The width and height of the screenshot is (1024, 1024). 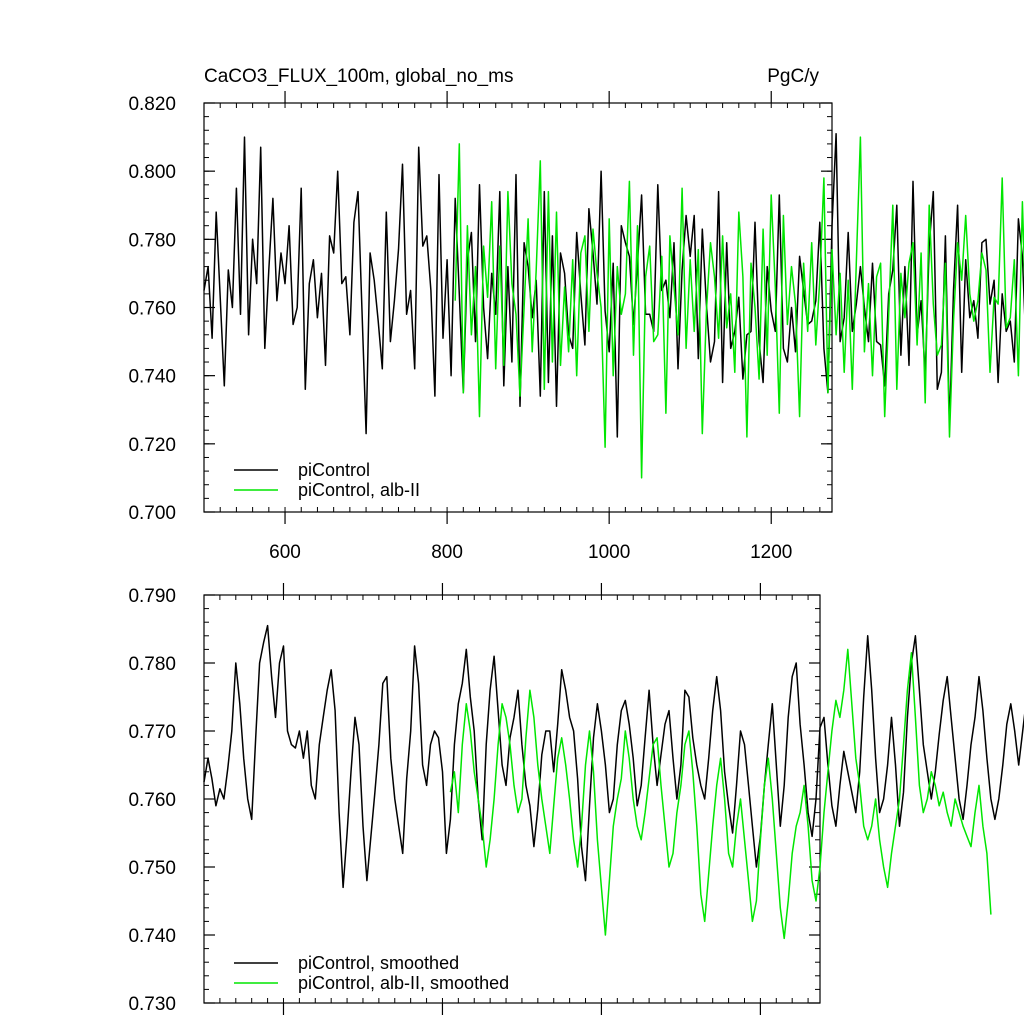 I want to click on x-tick-label: 1200, so click(x=771, y=552).